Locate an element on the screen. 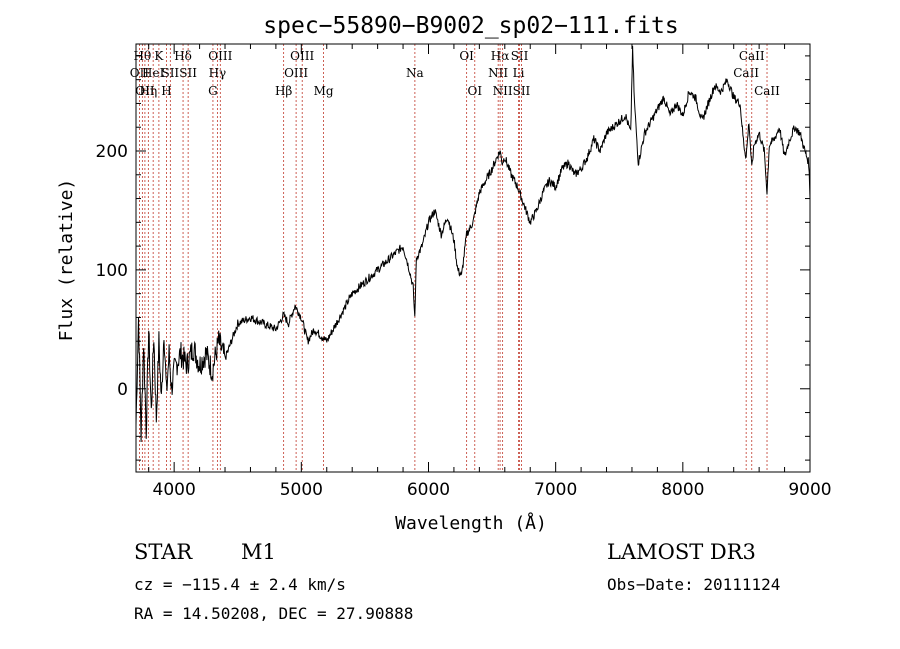  line-label-15: OIII is located at coordinates (302, 56).